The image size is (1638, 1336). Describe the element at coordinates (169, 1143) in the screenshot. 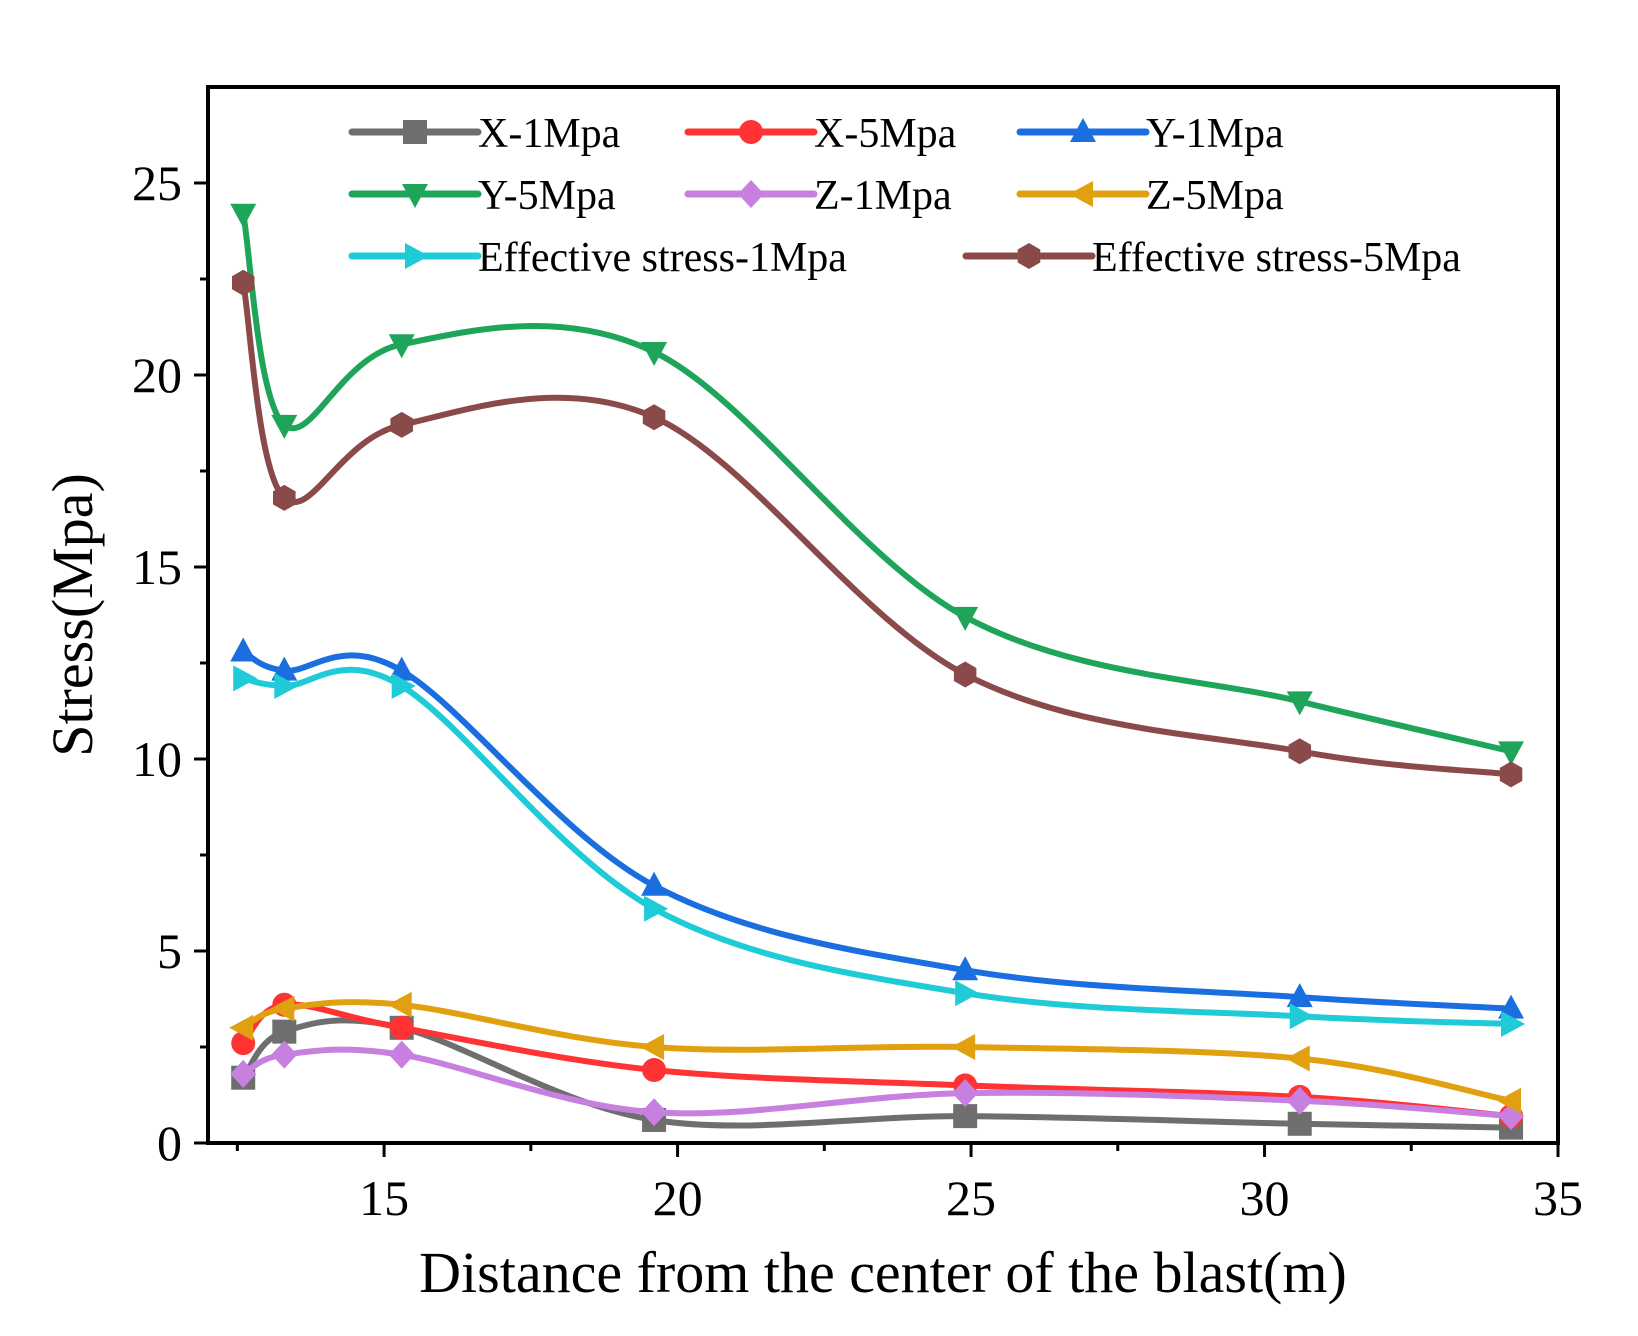

I see `y-tick-label-0: 0` at that location.